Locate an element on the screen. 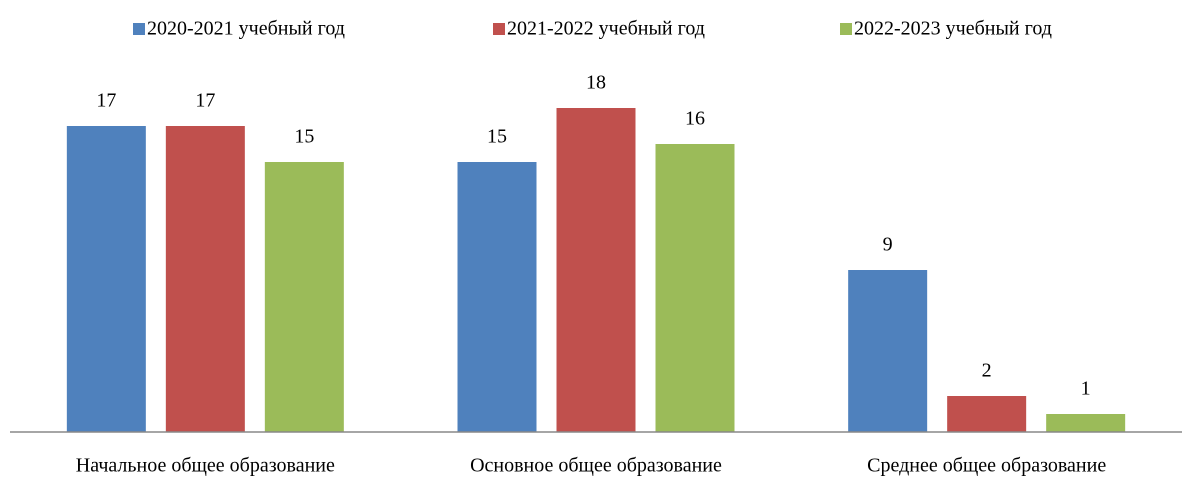 The height and width of the screenshot is (479, 1182). legend-label: 2021-2022 учебный год is located at coordinates (606, 29).